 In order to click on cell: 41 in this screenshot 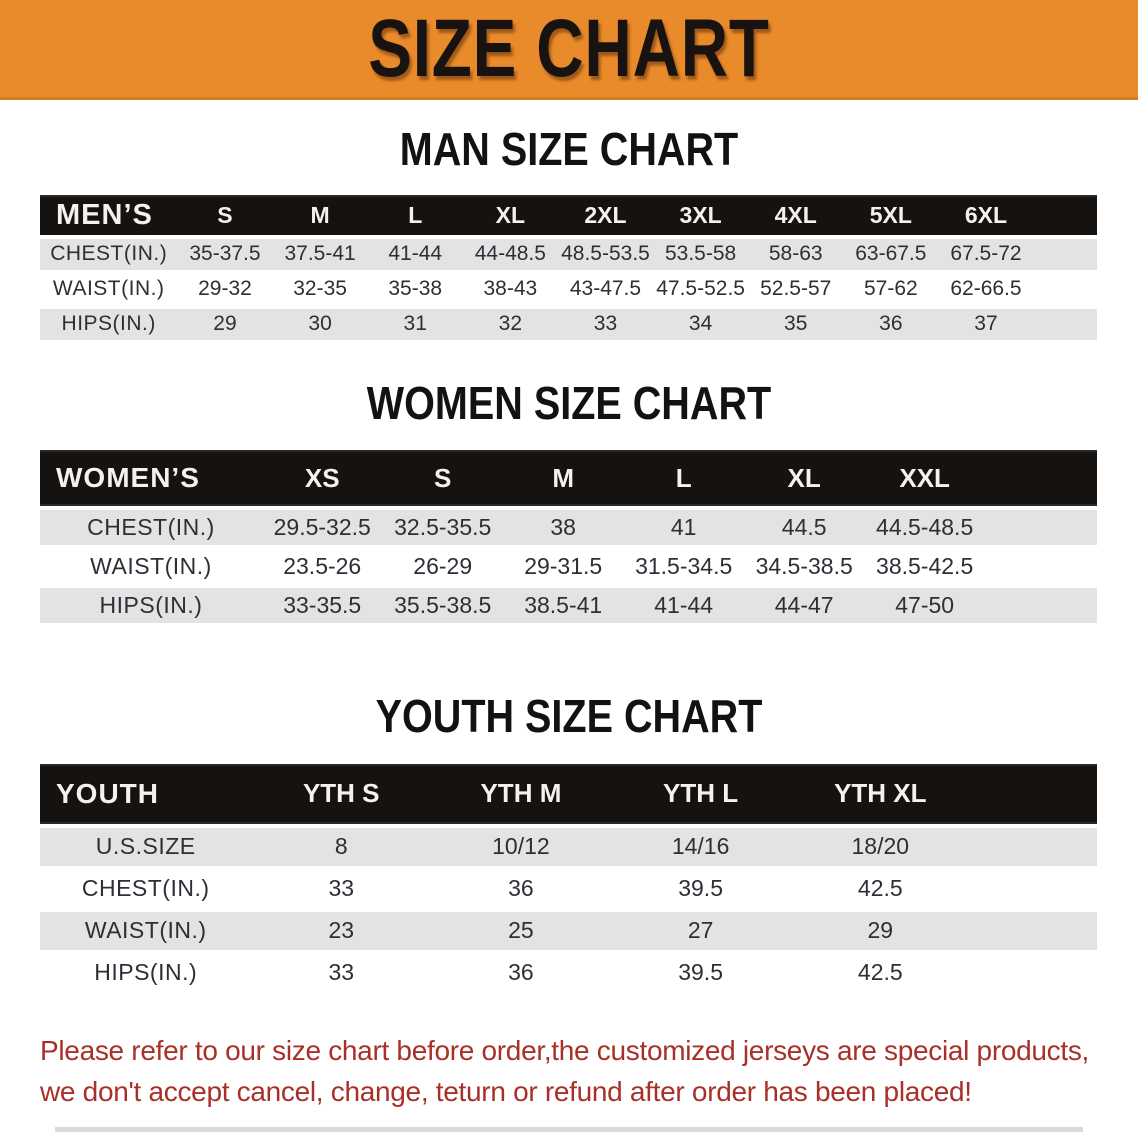, I will do `click(683, 528)`.